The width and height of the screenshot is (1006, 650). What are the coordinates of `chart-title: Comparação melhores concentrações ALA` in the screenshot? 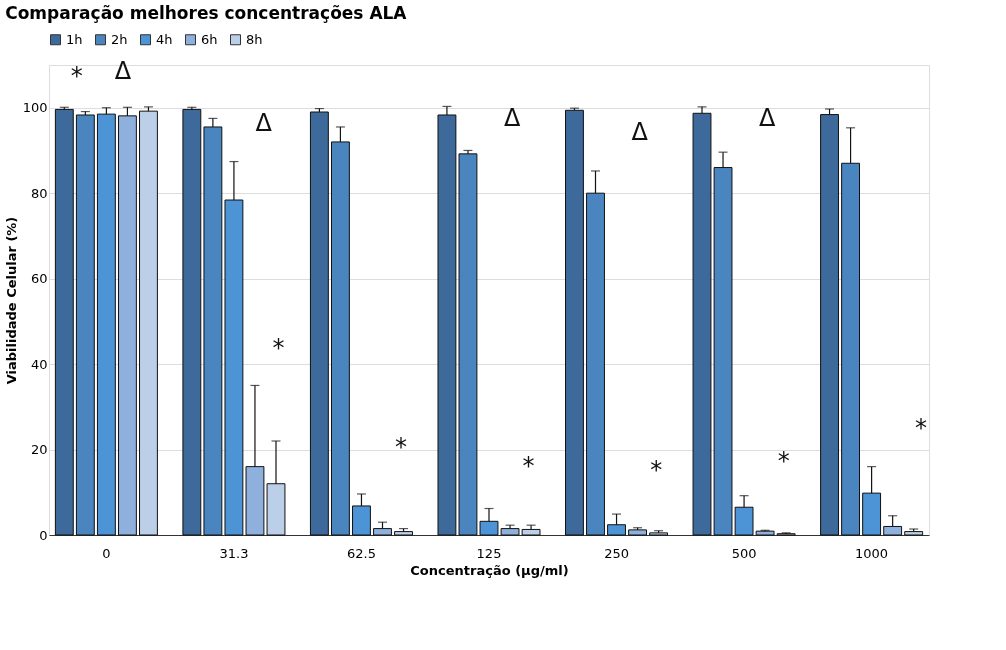 It's located at (206, 13).